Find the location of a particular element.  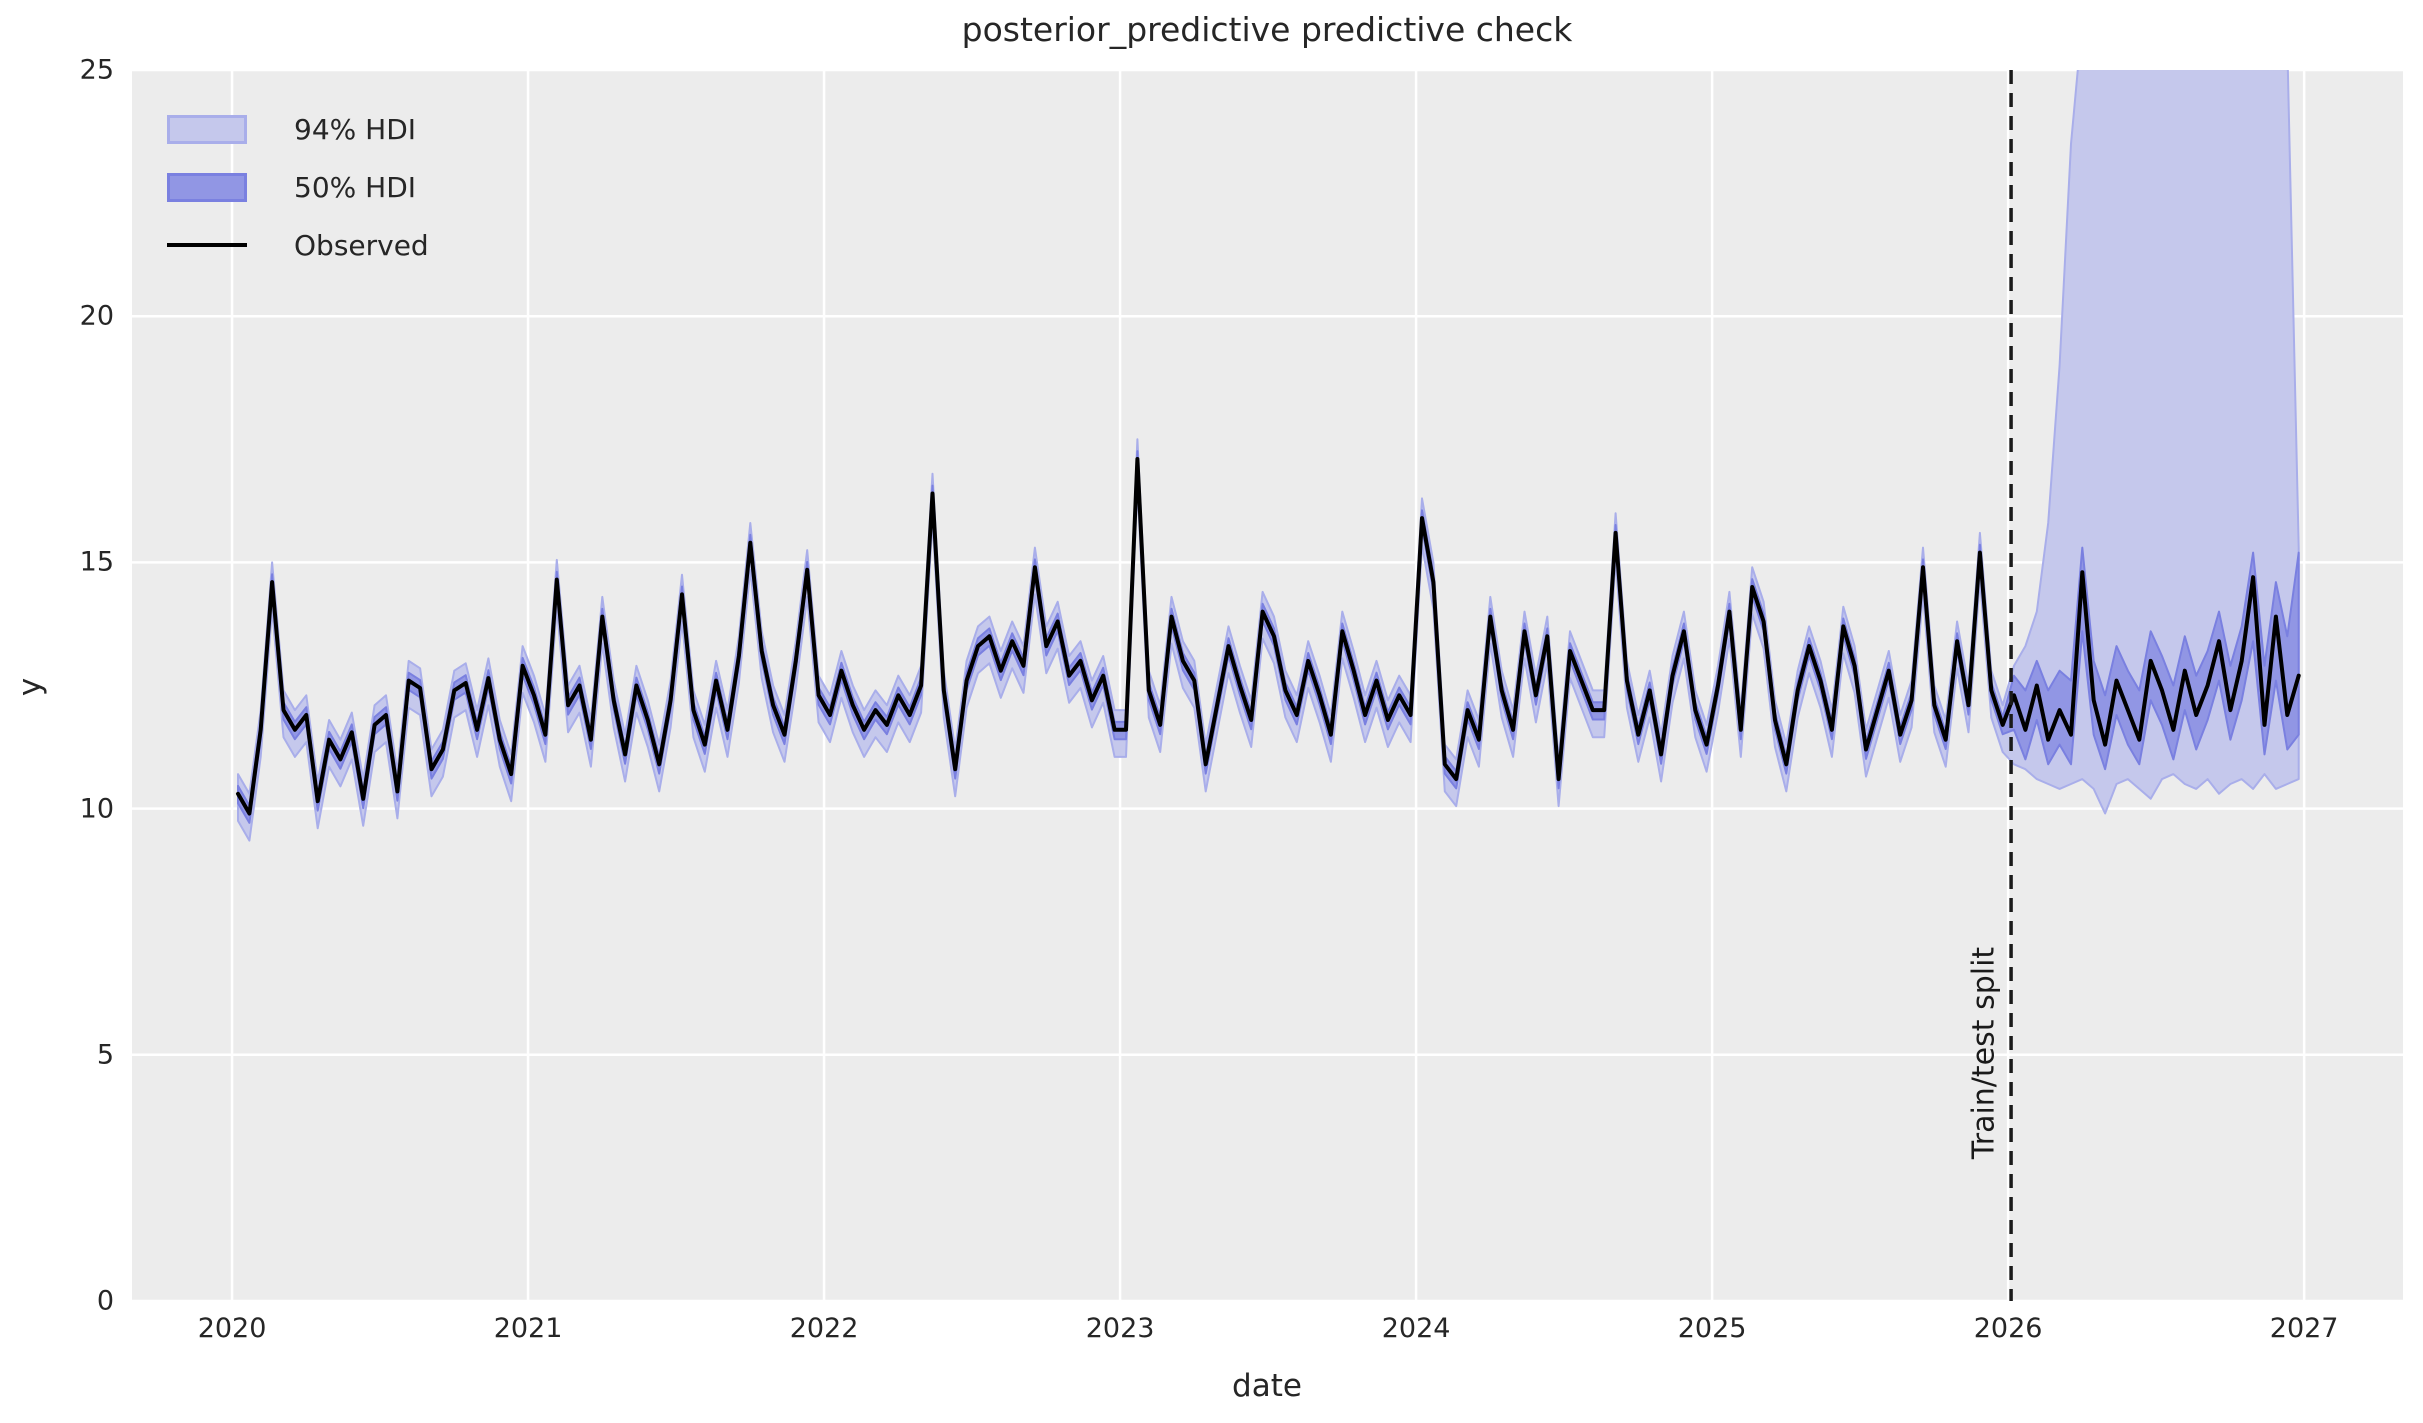

x-tick-label: 2025 is located at coordinates (1712, 1328).